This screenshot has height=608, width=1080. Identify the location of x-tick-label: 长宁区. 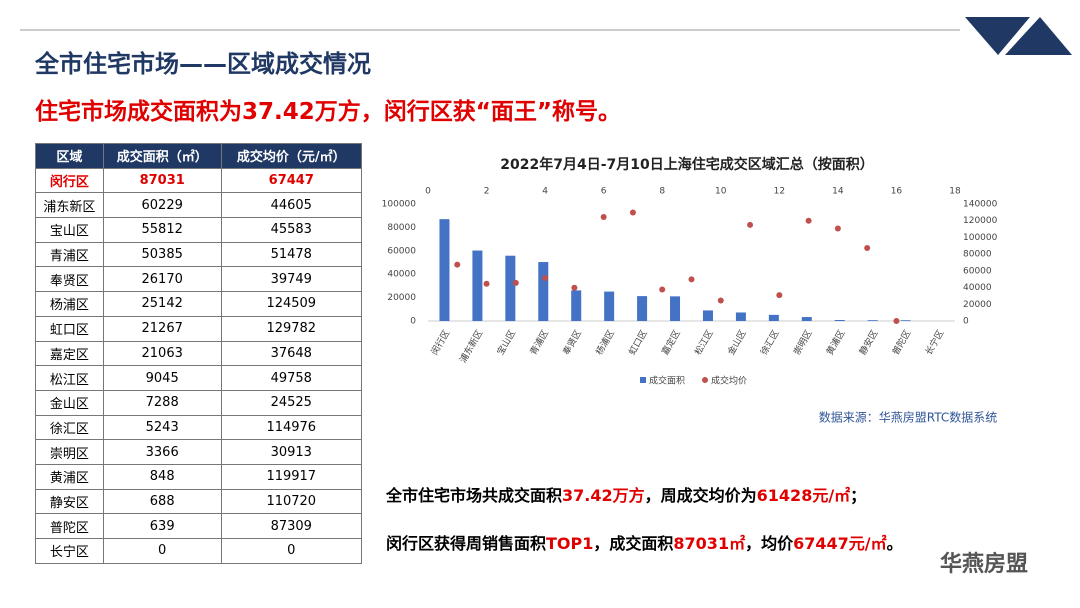
(934, 342).